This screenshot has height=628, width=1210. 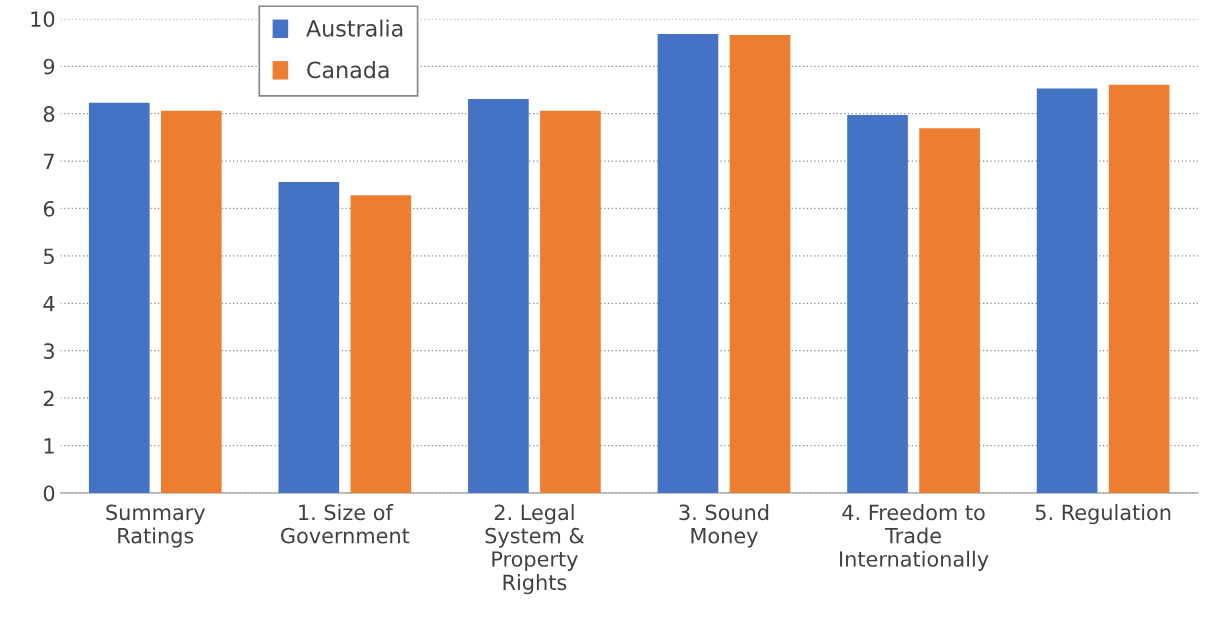 I want to click on y-tick-label: 4, so click(x=49, y=304).